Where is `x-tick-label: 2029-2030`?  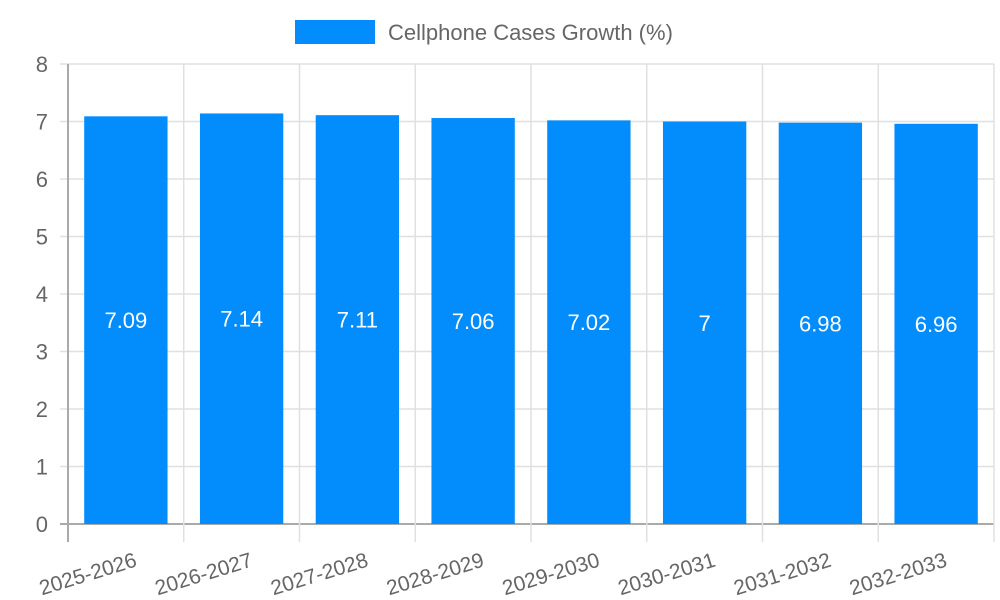
x-tick-label: 2029-2030 is located at coordinates (551, 574).